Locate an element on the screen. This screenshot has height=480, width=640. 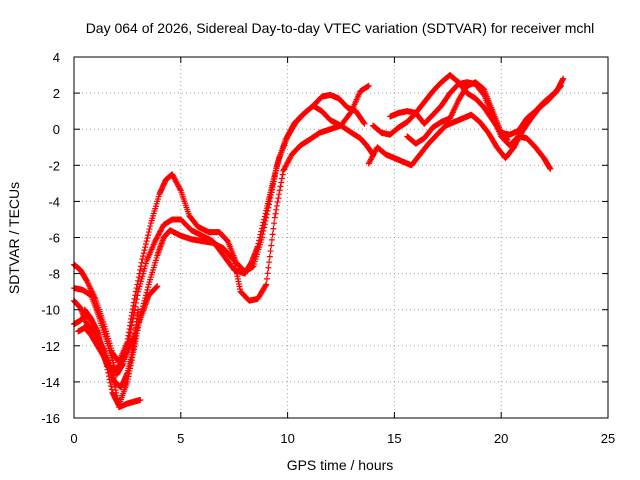
x-axis-label: GPS time / hours is located at coordinates (340, 465).